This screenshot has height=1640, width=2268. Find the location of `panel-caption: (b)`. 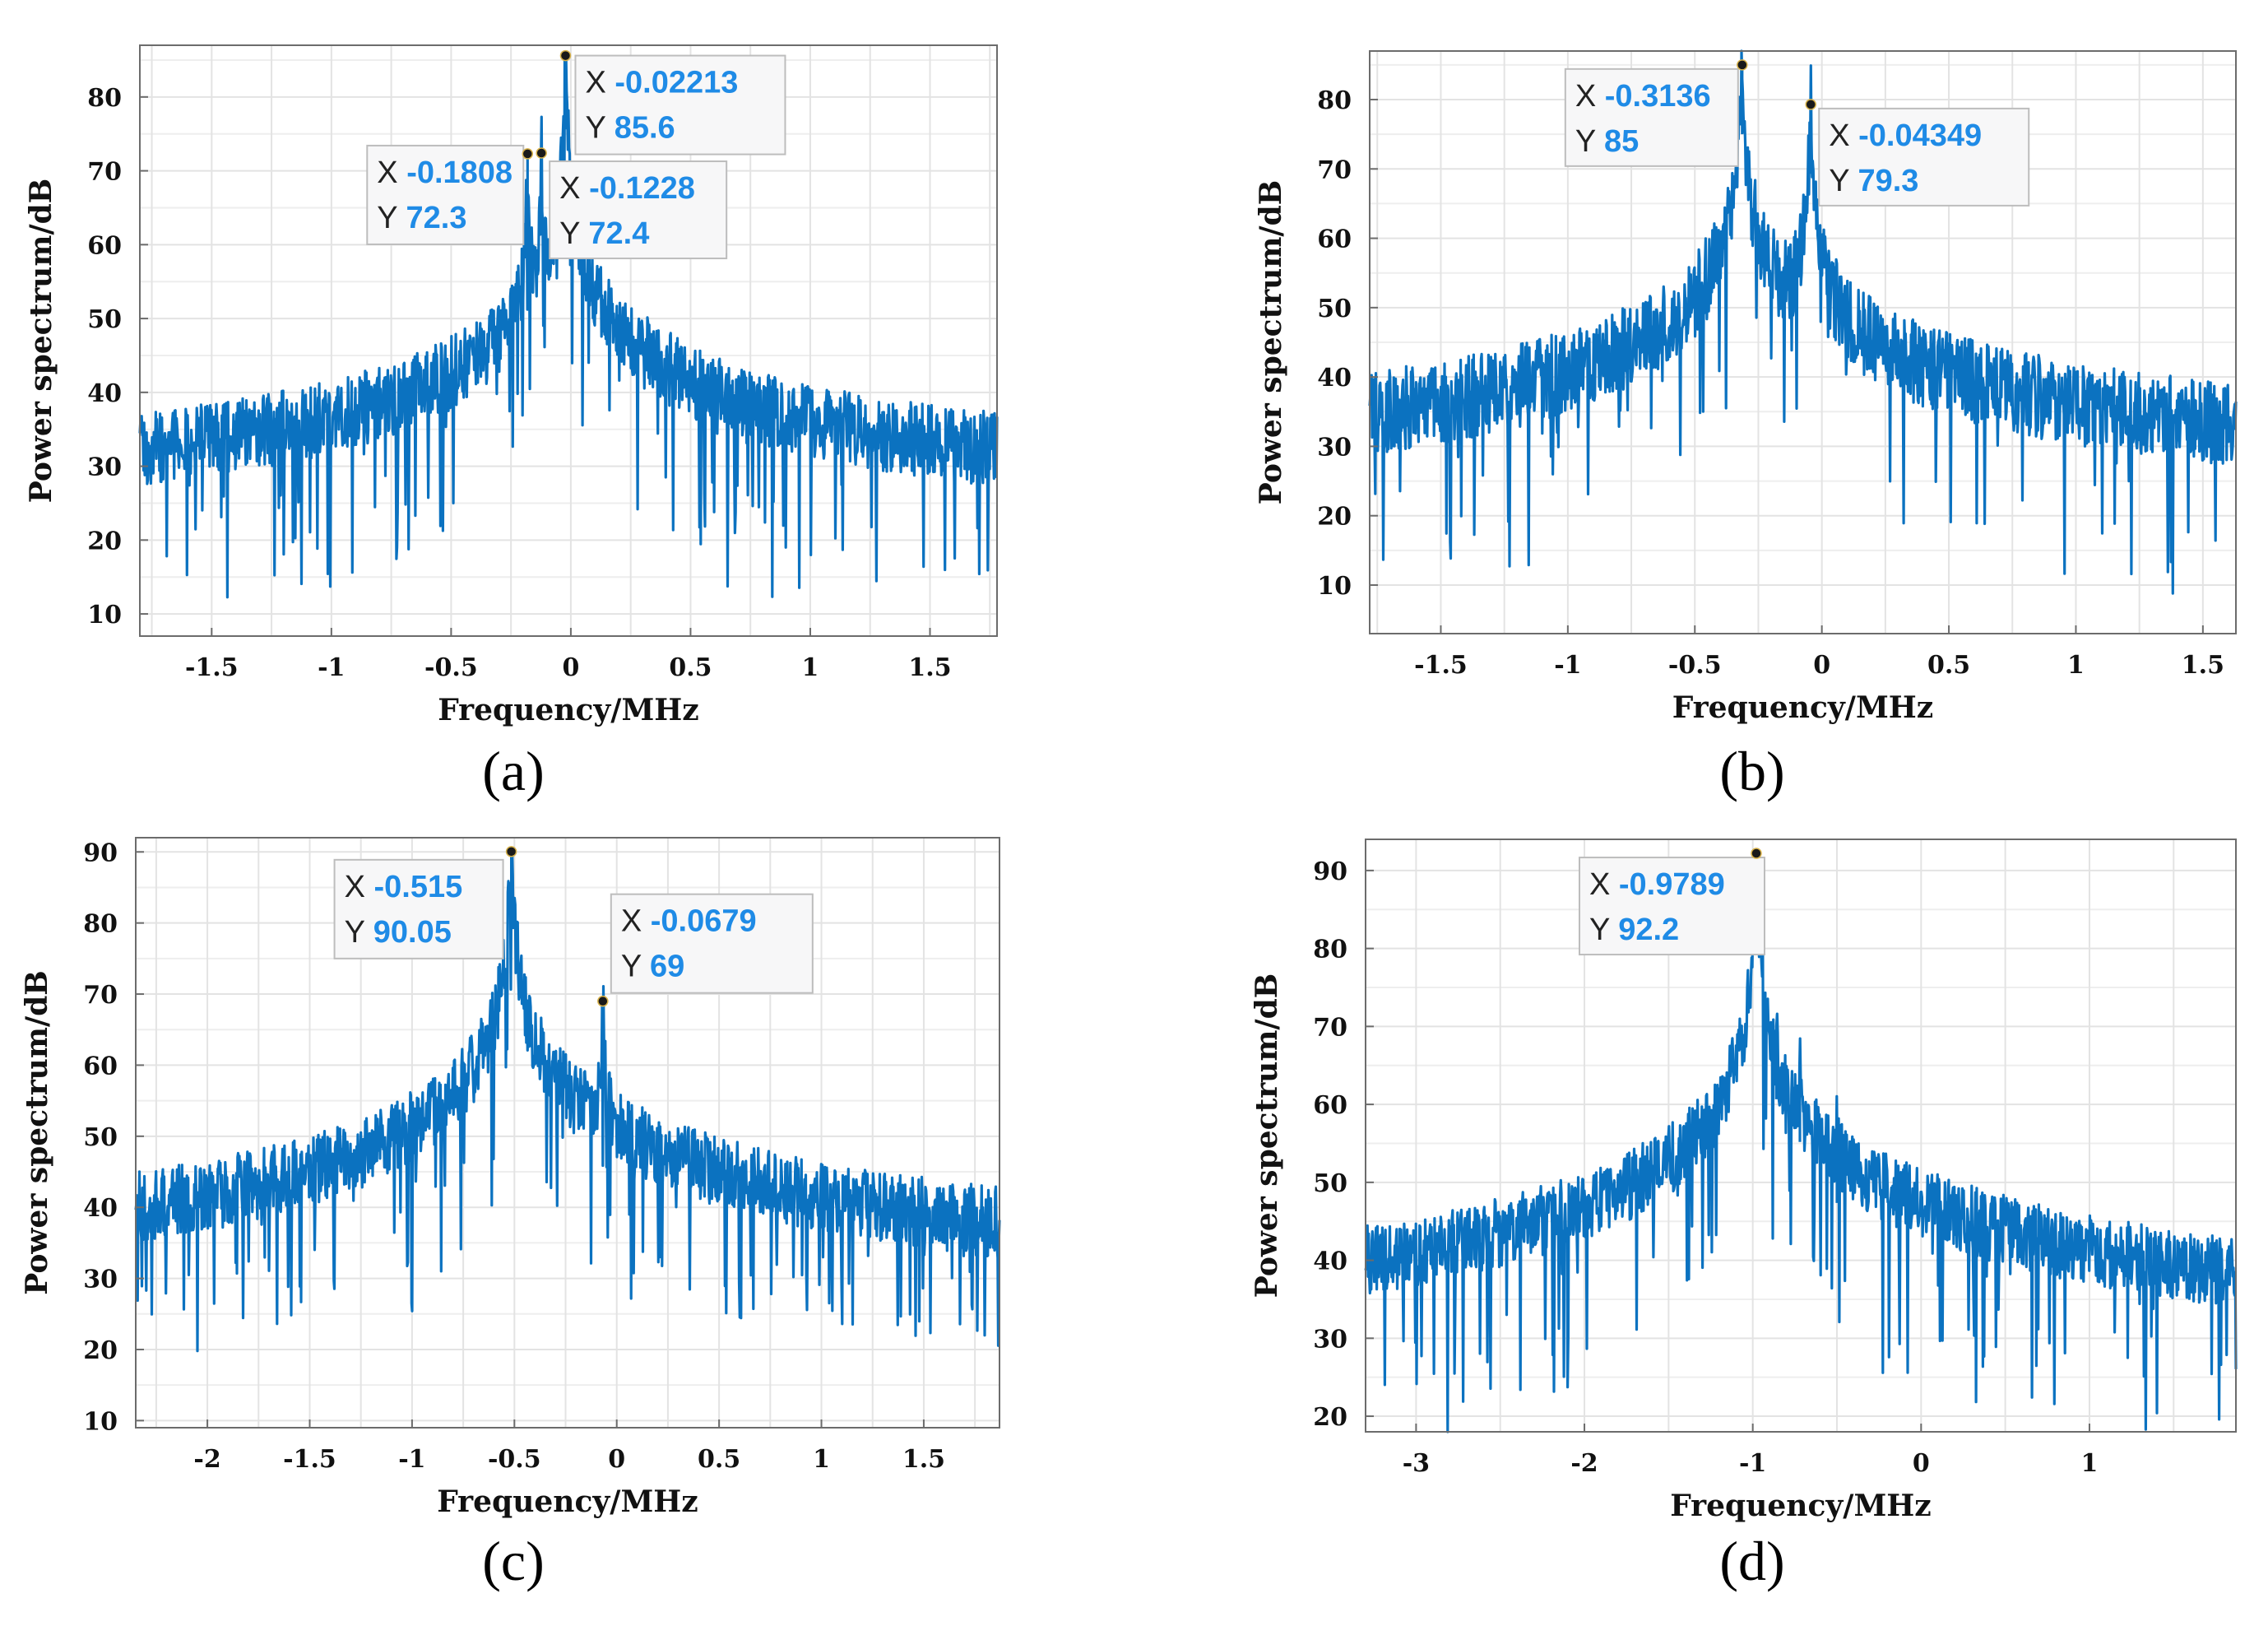

panel-caption: (b) is located at coordinates (1751, 771).